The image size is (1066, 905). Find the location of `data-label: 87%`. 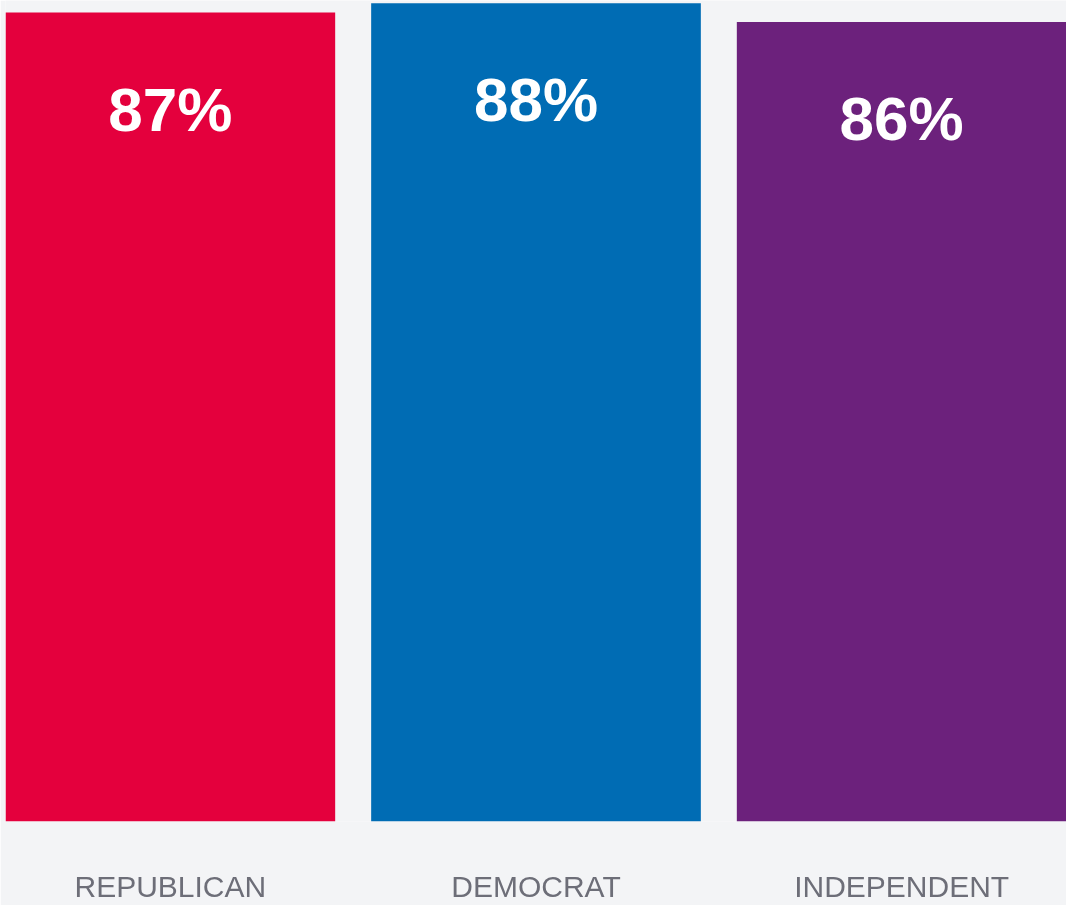

data-label: 87% is located at coordinates (170, 109).